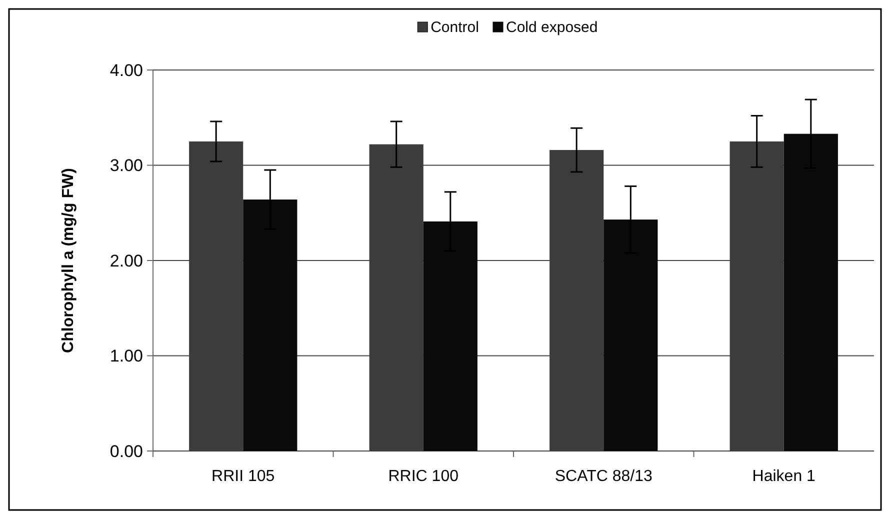  What do you see at coordinates (603, 476) in the screenshot?
I see `x-tick-label: SCATC 88/13` at bounding box center [603, 476].